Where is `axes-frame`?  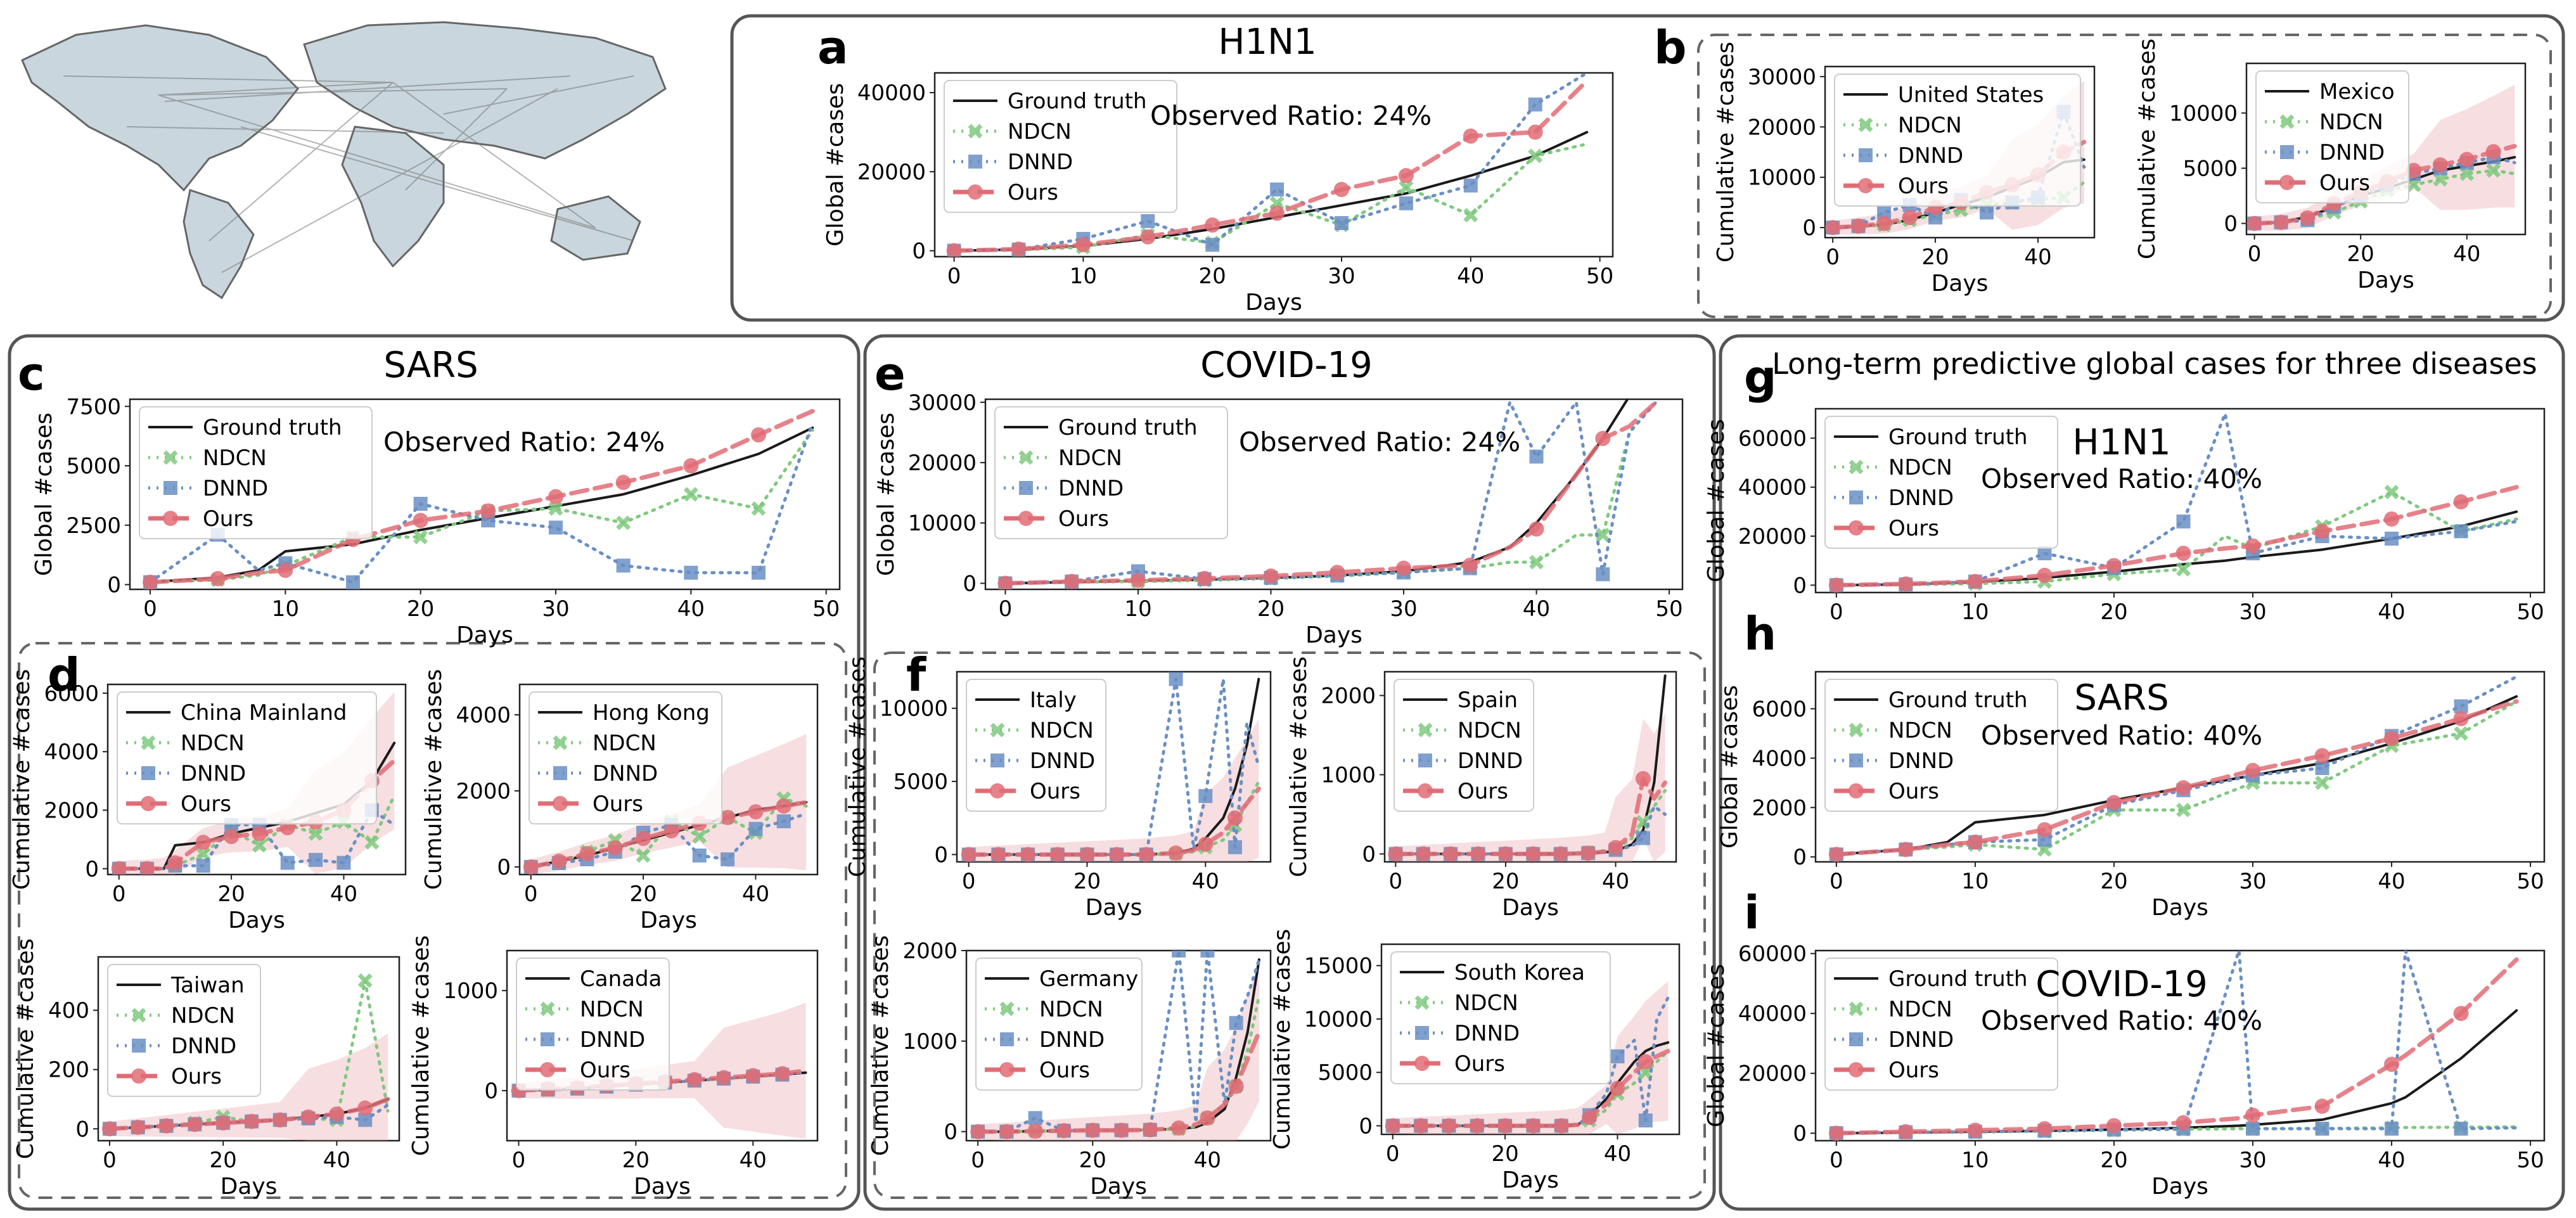 axes-frame is located at coordinates (1118, 1045).